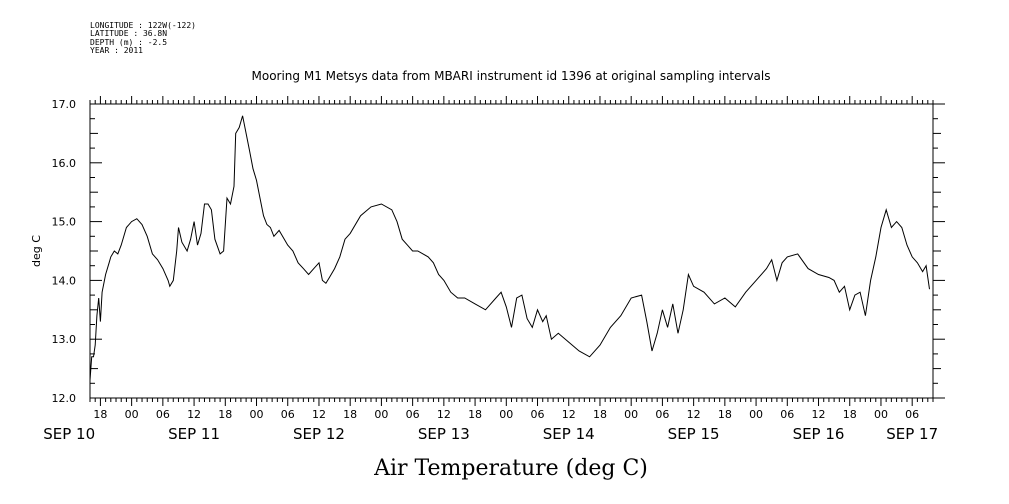  Describe the element at coordinates (64, 339) in the screenshot. I see `y-tick-label: 13.0` at that location.